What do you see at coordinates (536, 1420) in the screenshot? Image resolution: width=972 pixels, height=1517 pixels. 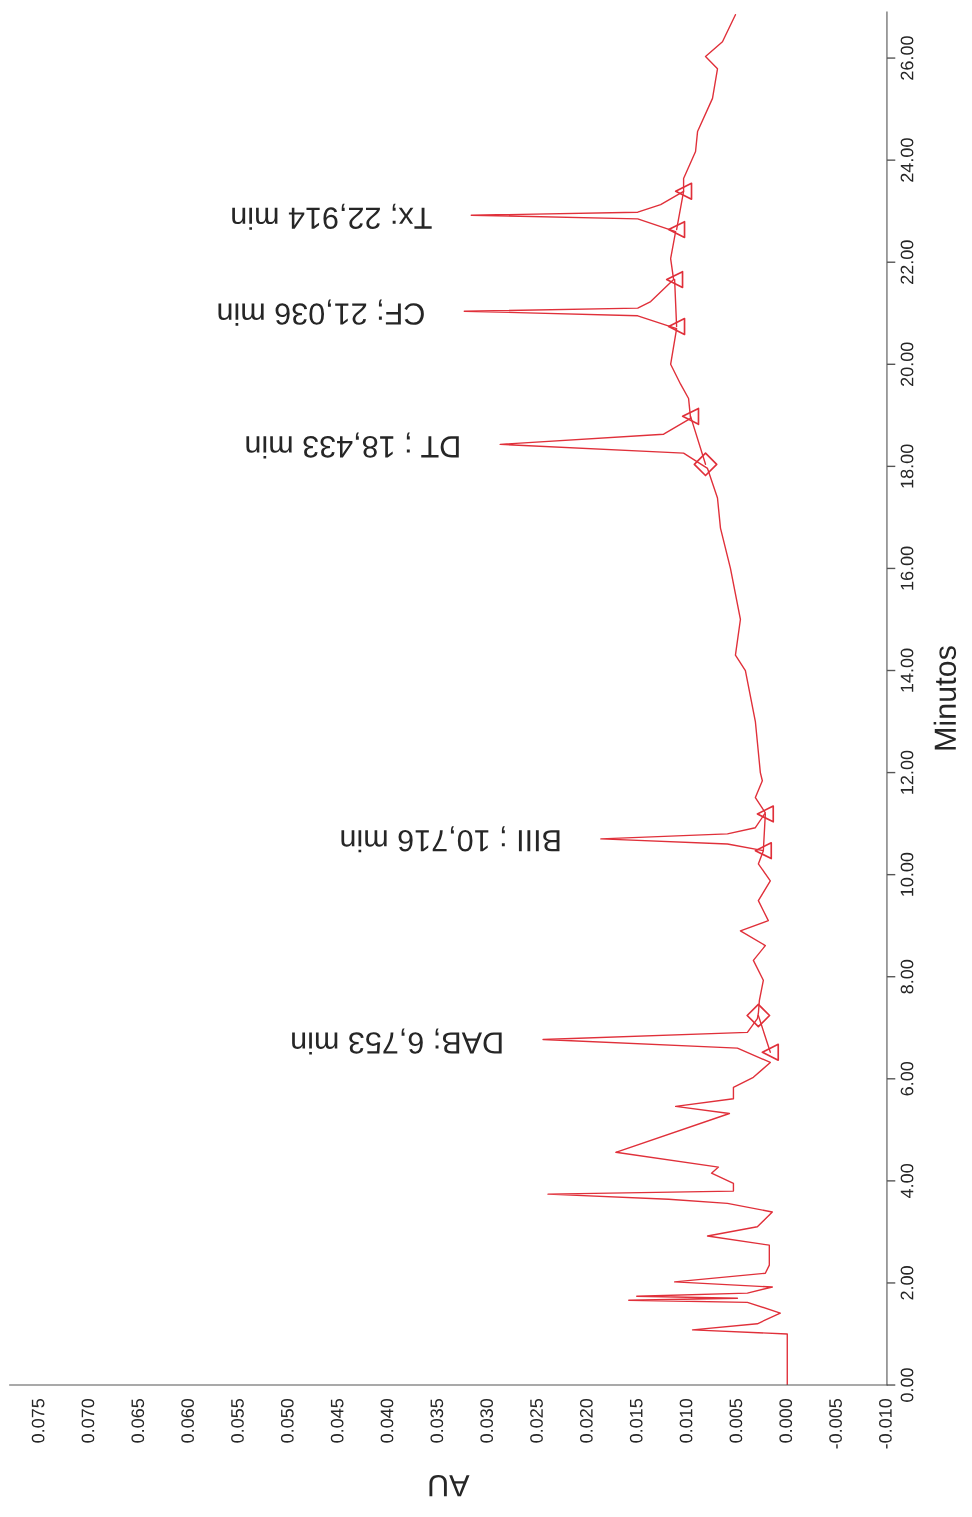 I see `x-tick-label: 0.025` at bounding box center [536, 1420].